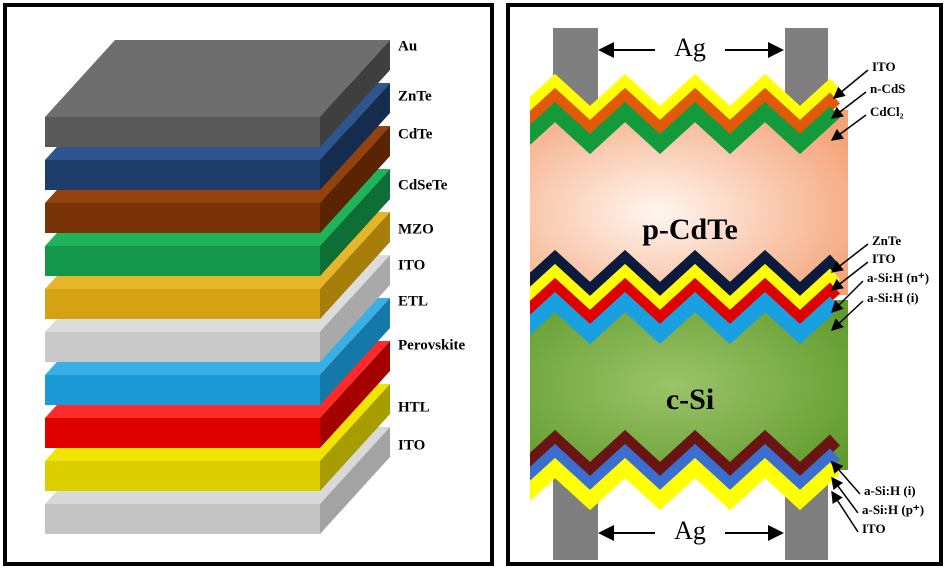 The width and height of the screenshot is (945, 569). I want to click on slab-top, so click(217, 78).